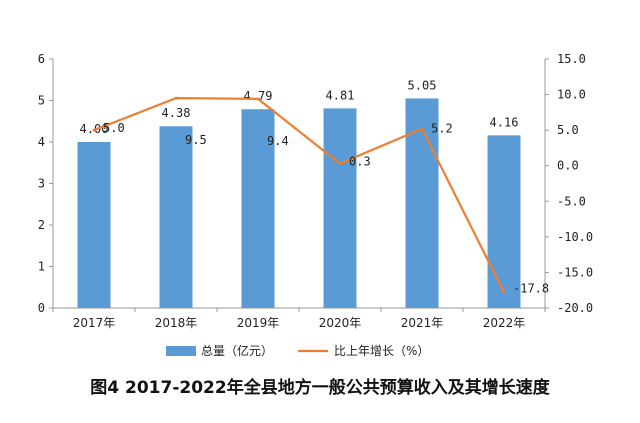 The image size is (640, 423). What do you see at coordinates (114, 128) in the screenshot?
I see `line-data-label: 5.0` at bounding box center [114, 128].